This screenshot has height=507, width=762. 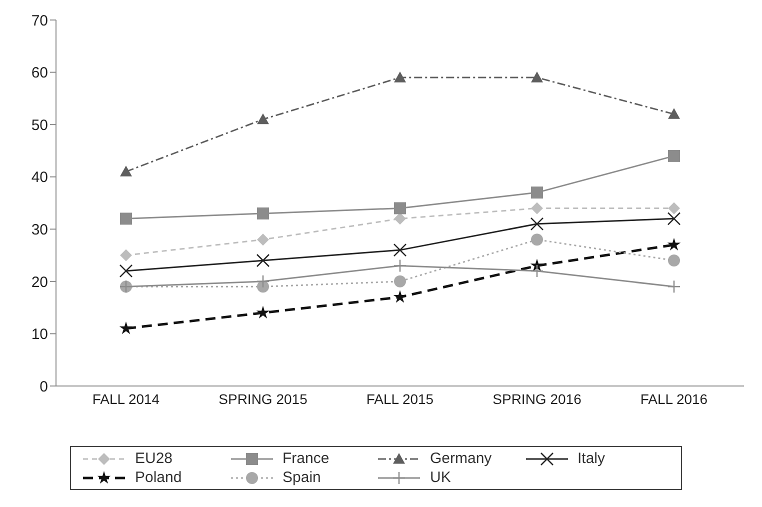 What do you see at coordinates (440, 477) in the screenshot?
I see `legend-label: UK` at bounding box center [440, 477].